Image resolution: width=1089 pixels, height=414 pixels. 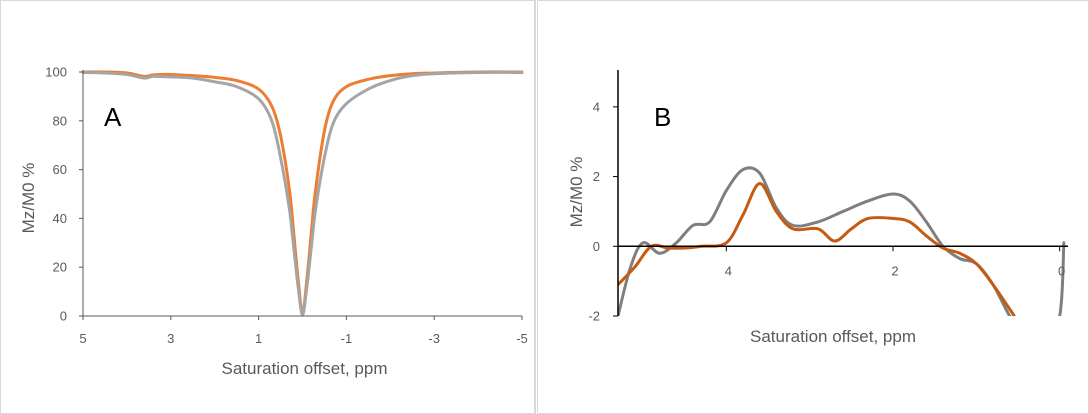 What do you see at coordinates (434, 338) in the screenshot?
I see `x-tick-label: -3` at bounding box center [434, 338].